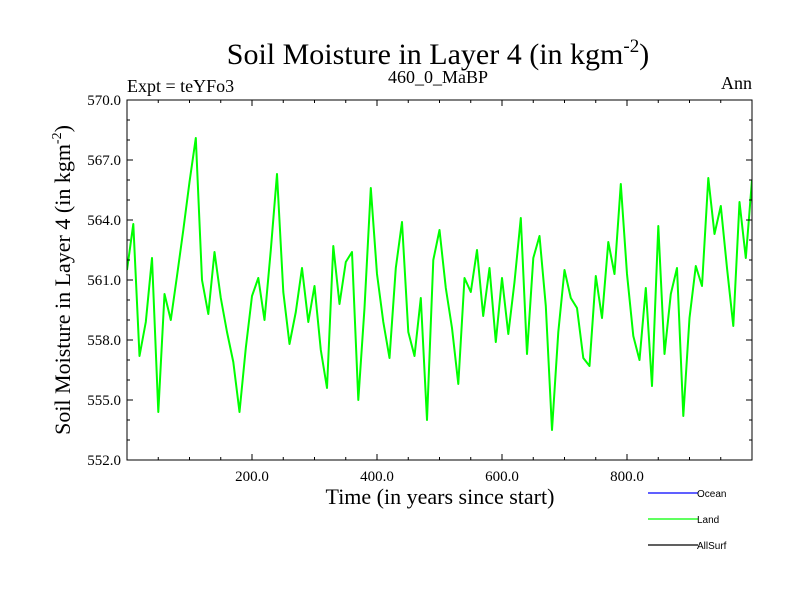 Image resolution: width=800 pixels, height=600 pixels. I want to click on y-axis-label-main: Soil Moisture in Layer 4 (in kgm, so click(62, 289).